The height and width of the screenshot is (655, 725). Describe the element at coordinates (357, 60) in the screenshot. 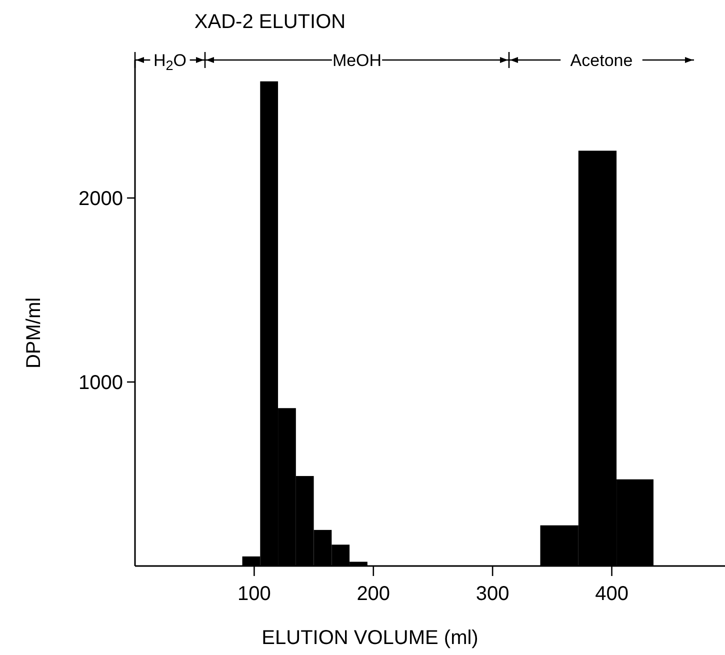

I see `annotation: MeOH` at that location.